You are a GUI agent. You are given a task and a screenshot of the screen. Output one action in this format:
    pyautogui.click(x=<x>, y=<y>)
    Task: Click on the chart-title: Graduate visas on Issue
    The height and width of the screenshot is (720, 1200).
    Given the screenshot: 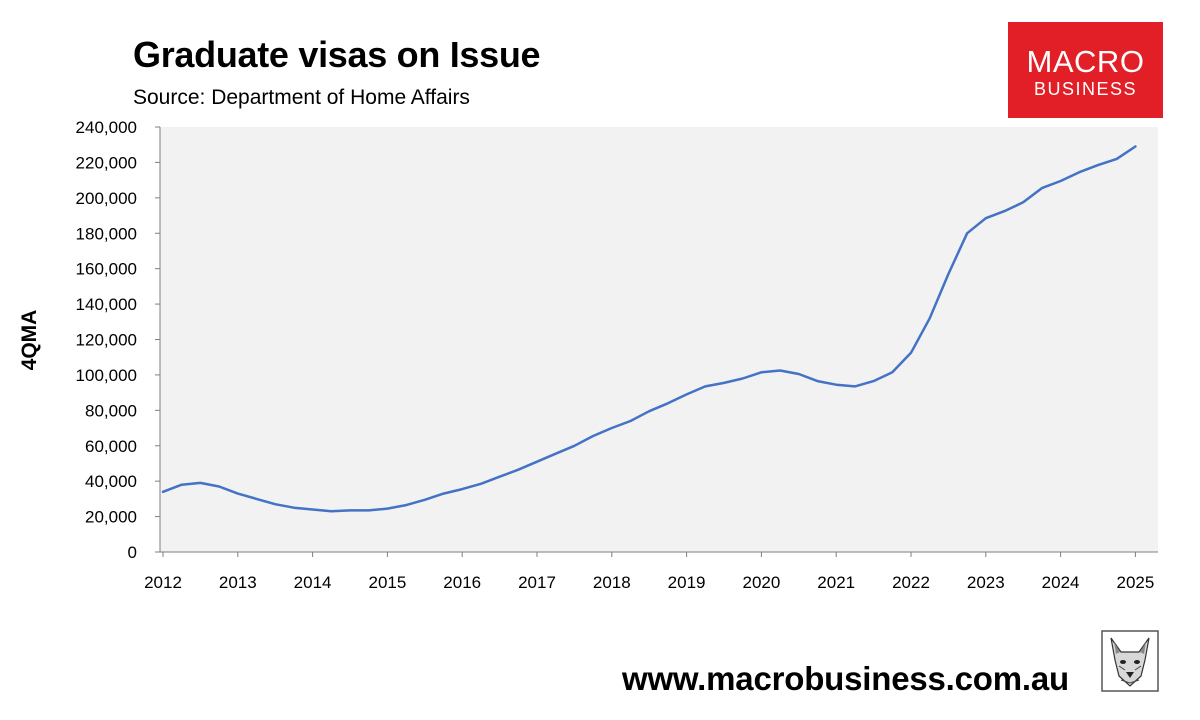 What is the action you would take?
    pyautogui.click(x=337, y=54)
    